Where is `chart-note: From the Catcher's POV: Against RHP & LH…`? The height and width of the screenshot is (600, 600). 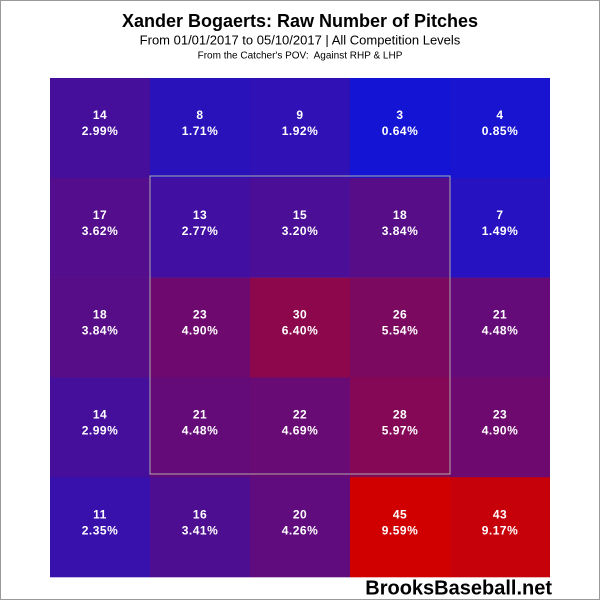 chart-note: From the Catcher's POV: Against RHP & LH… is located at coordinates (300, 56).